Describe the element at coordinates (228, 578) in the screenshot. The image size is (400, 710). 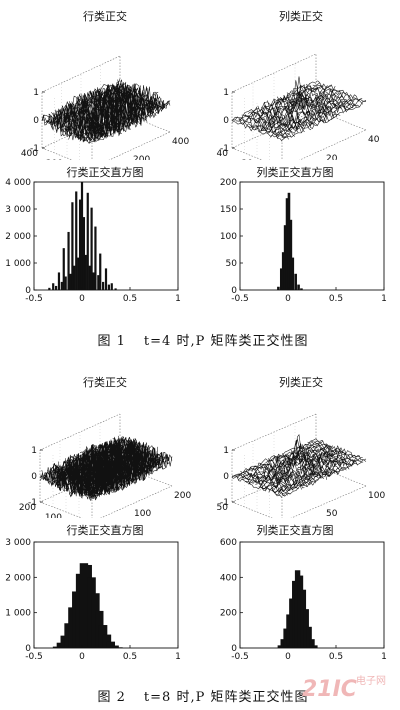
I see `y-tick-label: 400` at that location.